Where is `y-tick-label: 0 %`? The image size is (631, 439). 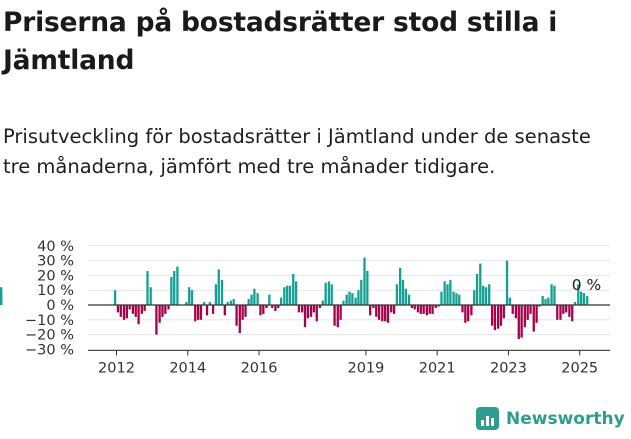 y-tick-label: 0 % is located at coordinates (60, 306).